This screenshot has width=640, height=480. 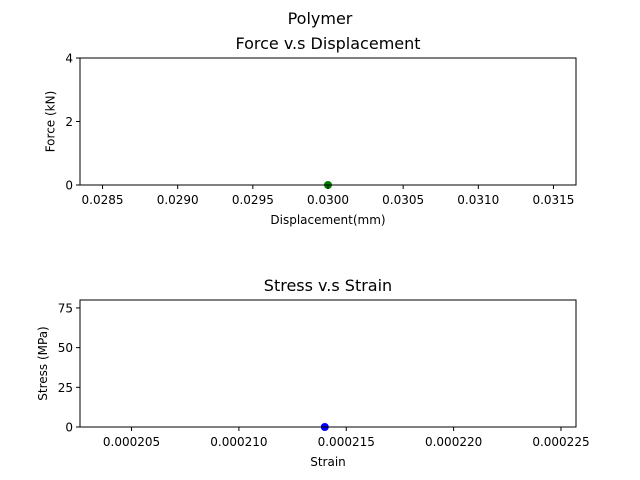 I want to click on force-displacement-title: Force v.s Displacement, so click(x=327, y=43).